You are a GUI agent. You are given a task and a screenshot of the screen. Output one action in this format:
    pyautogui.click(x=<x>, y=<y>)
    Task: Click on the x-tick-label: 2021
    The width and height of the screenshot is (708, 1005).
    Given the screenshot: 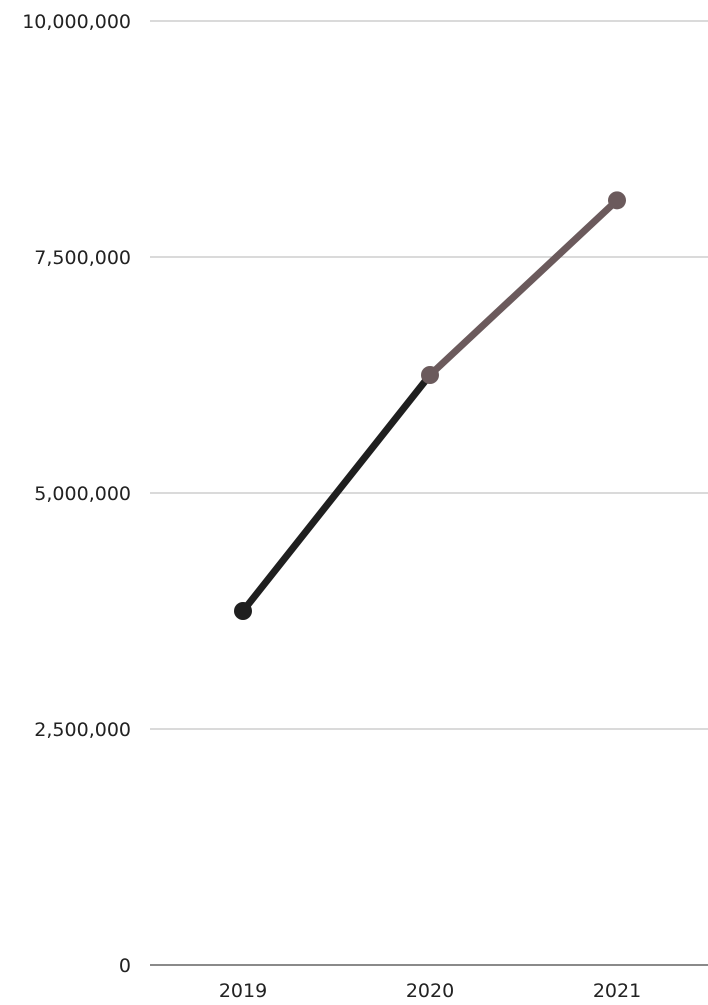 What is the action you would take?
    pyautogui.click(x=617, y=990)
    